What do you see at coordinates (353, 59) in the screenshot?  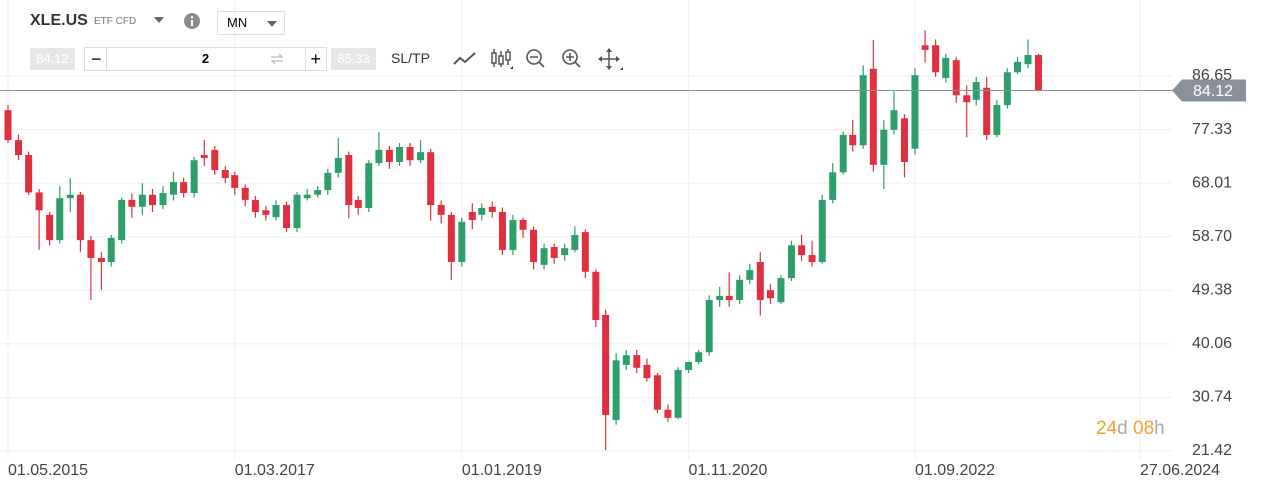 I see `buy-price: 85.33` at bounding box center [353, 59].